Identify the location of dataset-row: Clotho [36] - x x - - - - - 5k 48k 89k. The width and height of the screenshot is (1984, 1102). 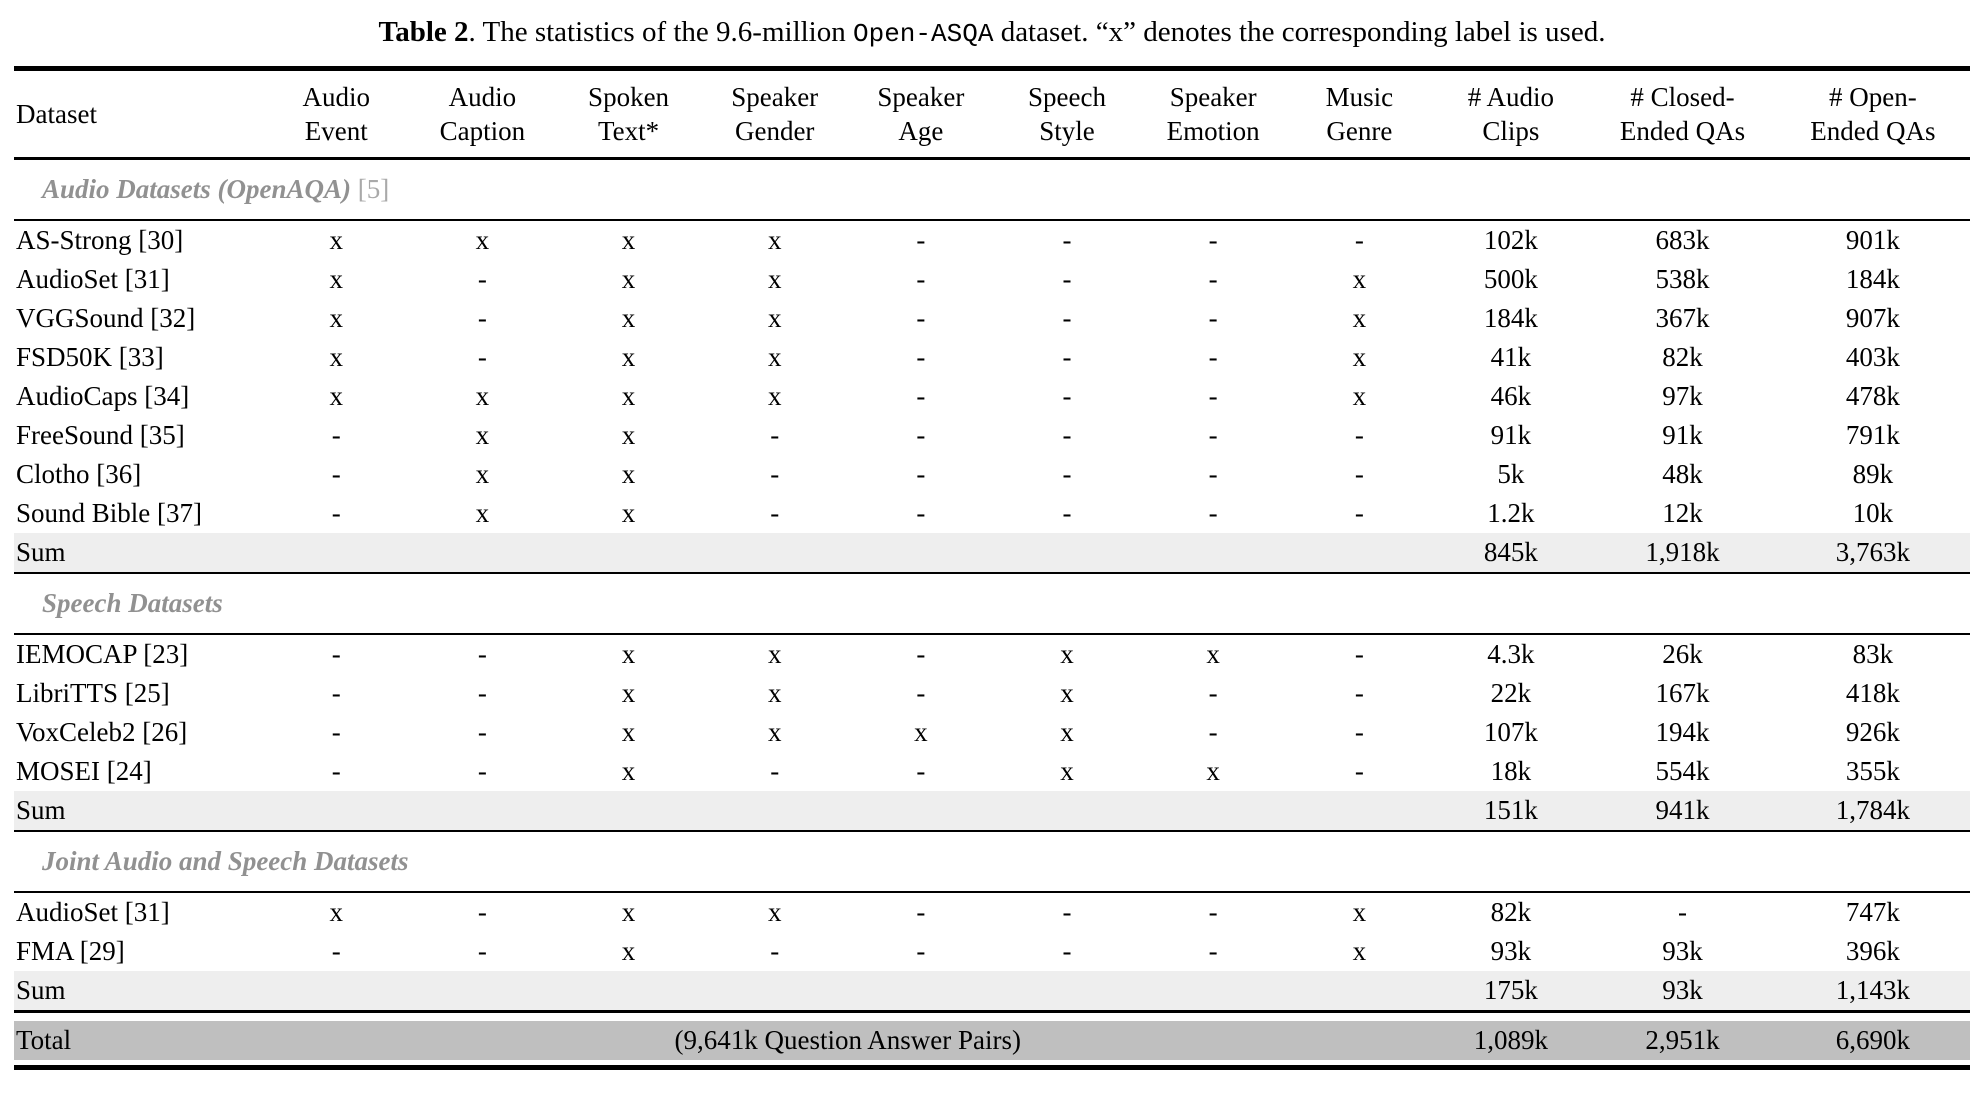
(992, 474).